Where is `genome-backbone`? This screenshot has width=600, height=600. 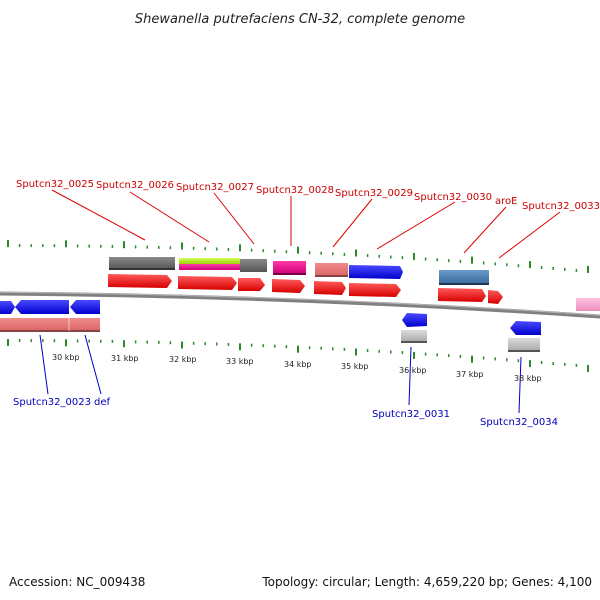
genome-backbone is located at coordinates (300, 305).